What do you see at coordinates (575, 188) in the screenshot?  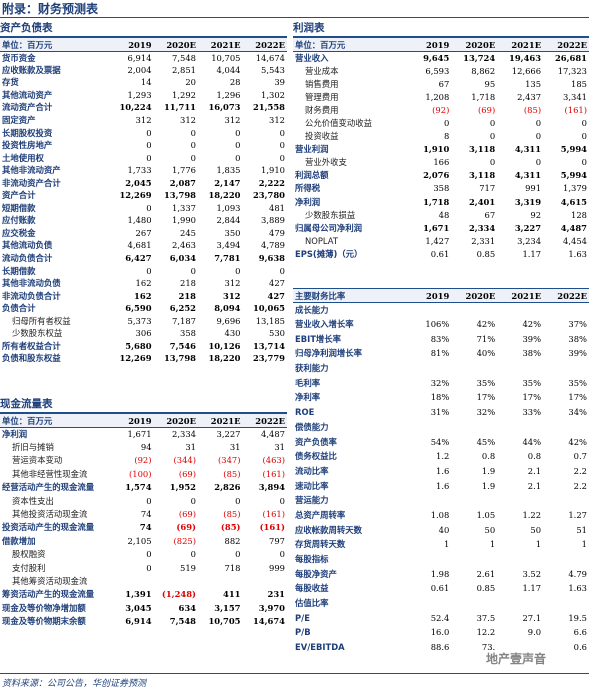 I see `cell-value: 1,379` at bounding box center [575, 188].